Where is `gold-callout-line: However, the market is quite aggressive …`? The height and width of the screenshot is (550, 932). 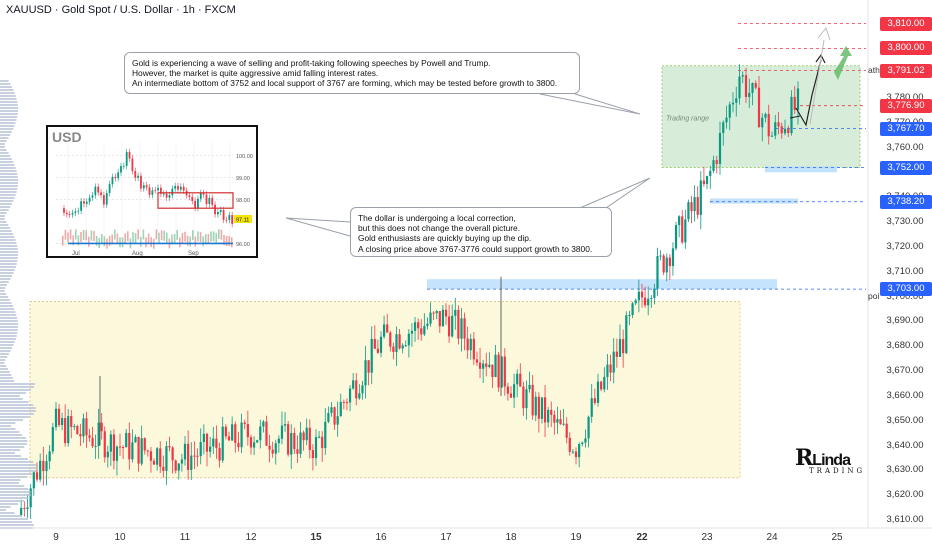 gold-callout-line: However, the market is quite aggressive … is located at coordinates (255, 73).